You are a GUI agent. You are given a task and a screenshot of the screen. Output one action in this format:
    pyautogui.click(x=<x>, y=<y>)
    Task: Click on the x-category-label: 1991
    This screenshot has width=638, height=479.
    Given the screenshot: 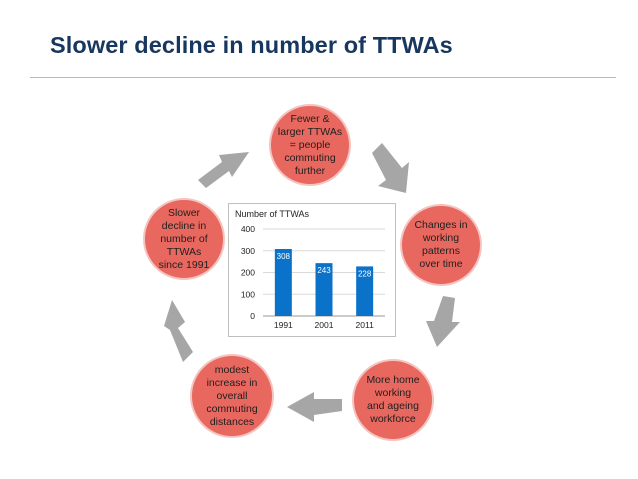 What is the action you would take?
    pyautogui.click(x=283, y=325)
    